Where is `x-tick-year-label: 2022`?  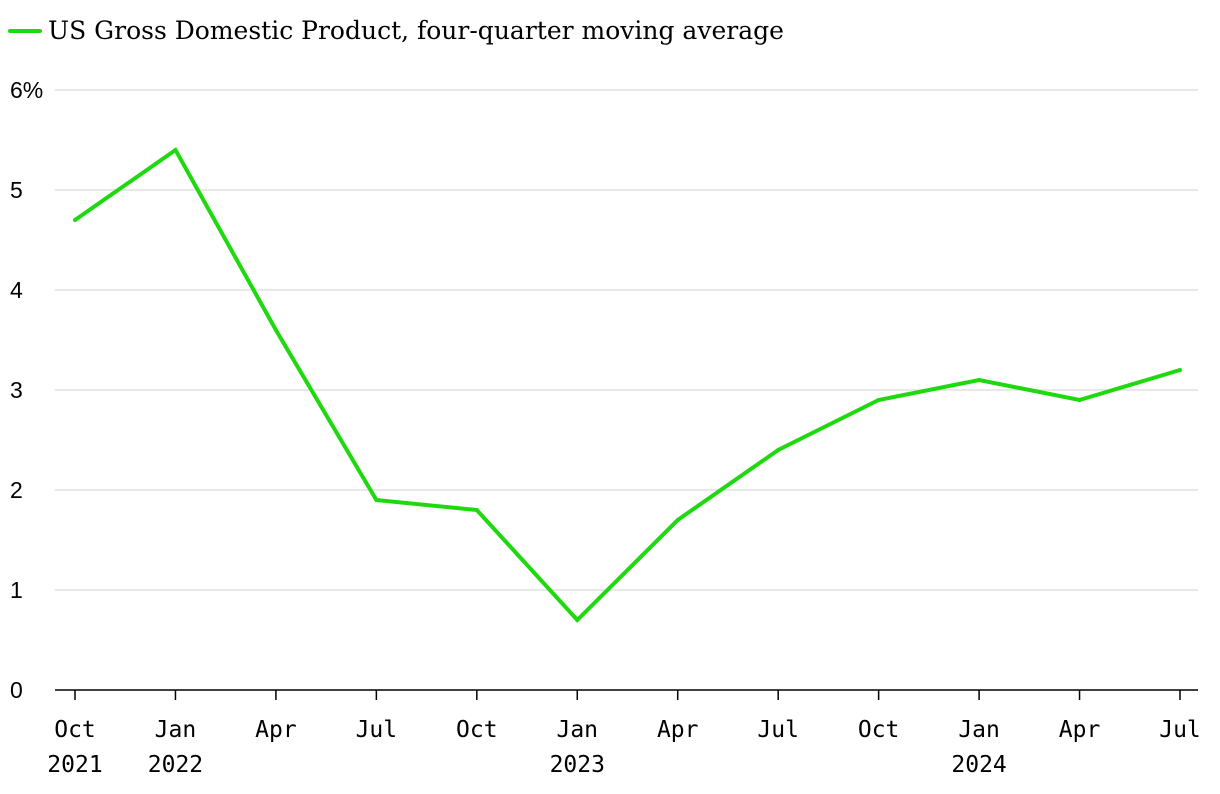
x-tick-year-label: 2022 is located at coordinates (175, 765).